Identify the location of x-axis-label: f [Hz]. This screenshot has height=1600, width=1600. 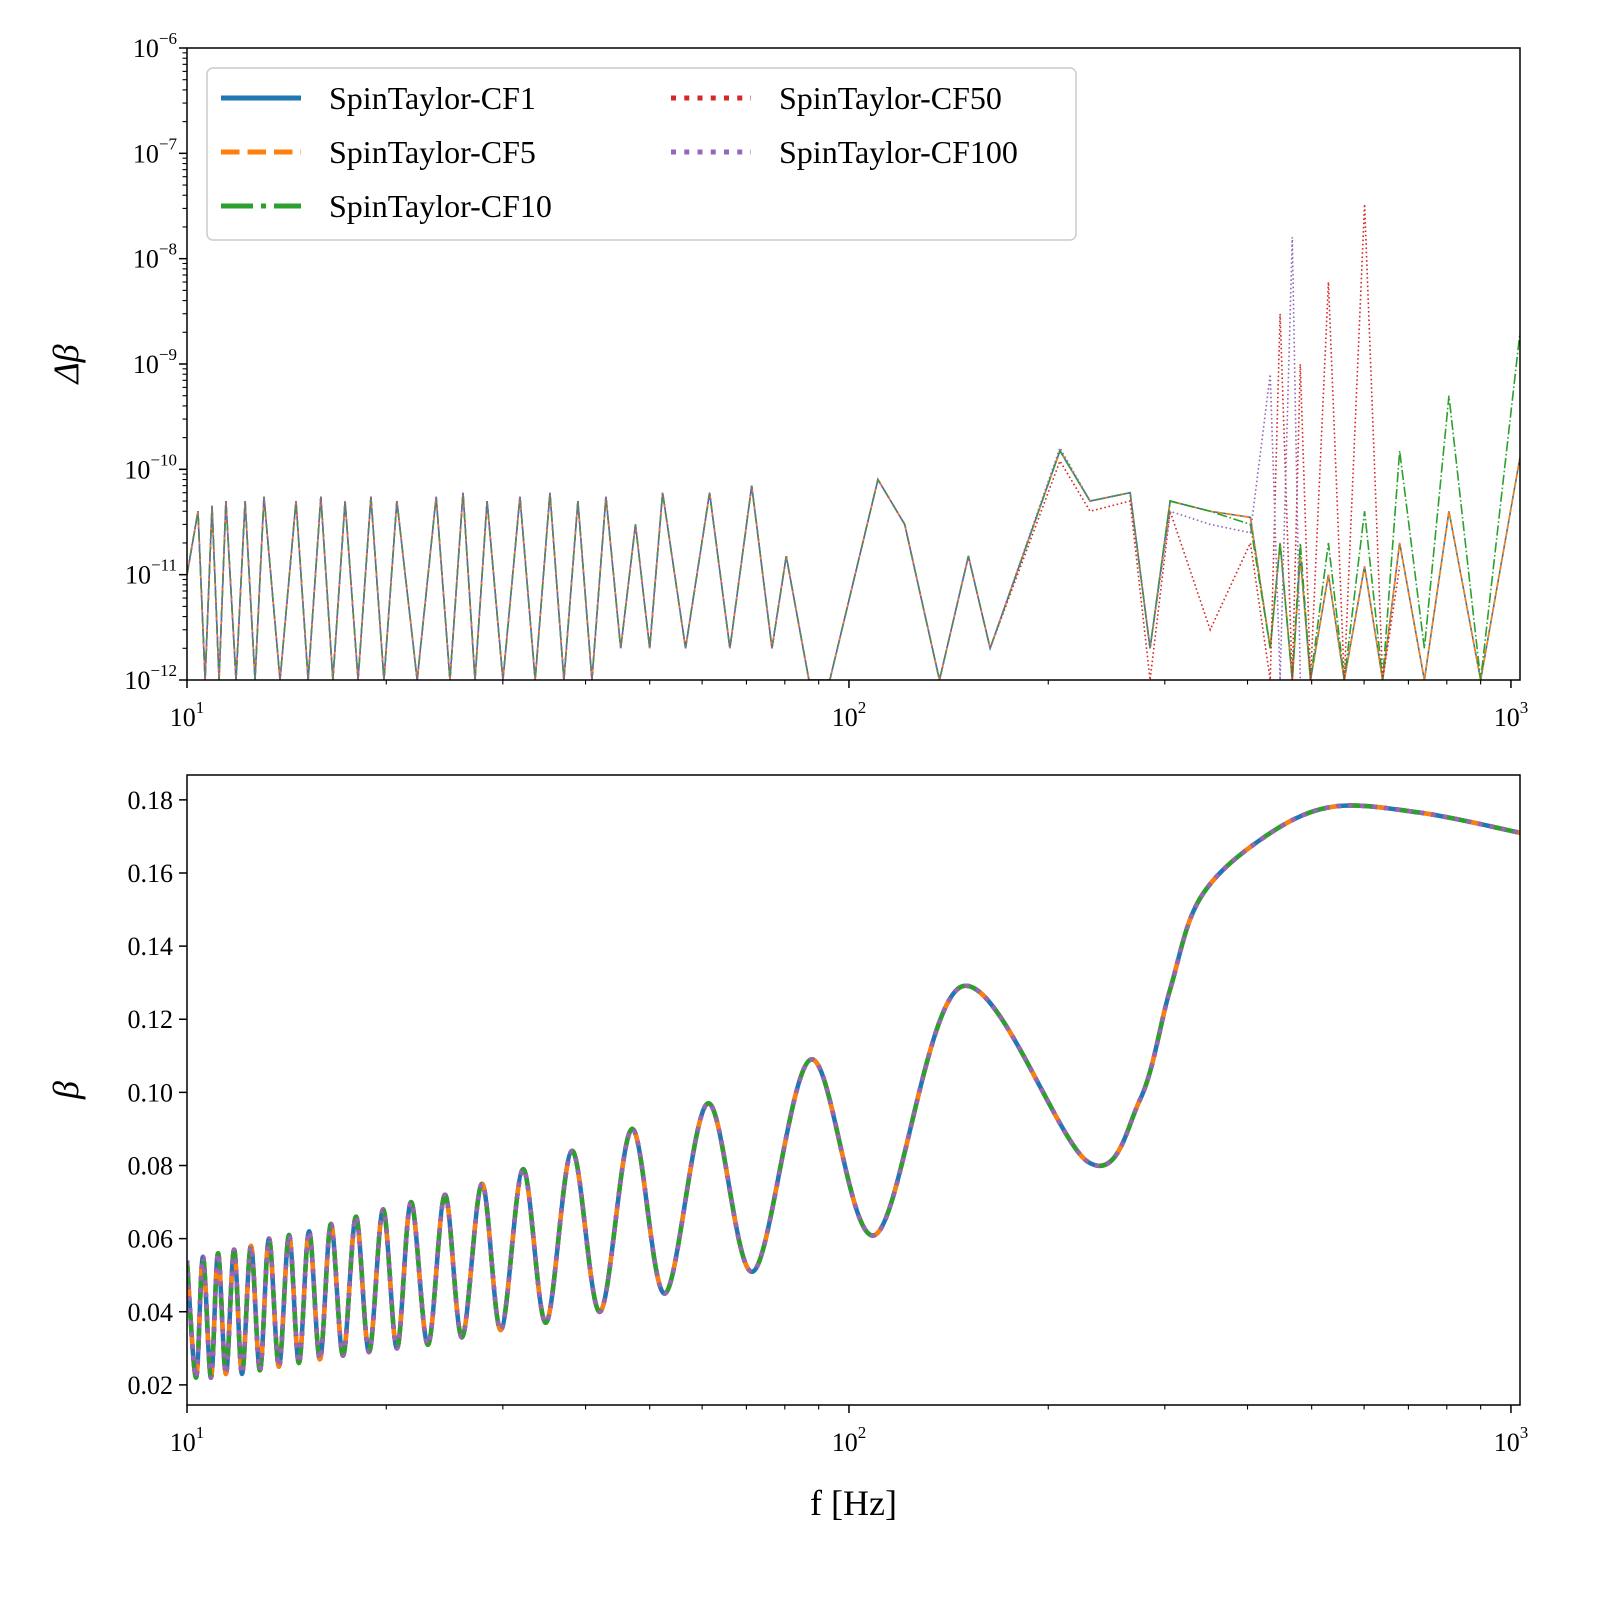
(853, 1503).